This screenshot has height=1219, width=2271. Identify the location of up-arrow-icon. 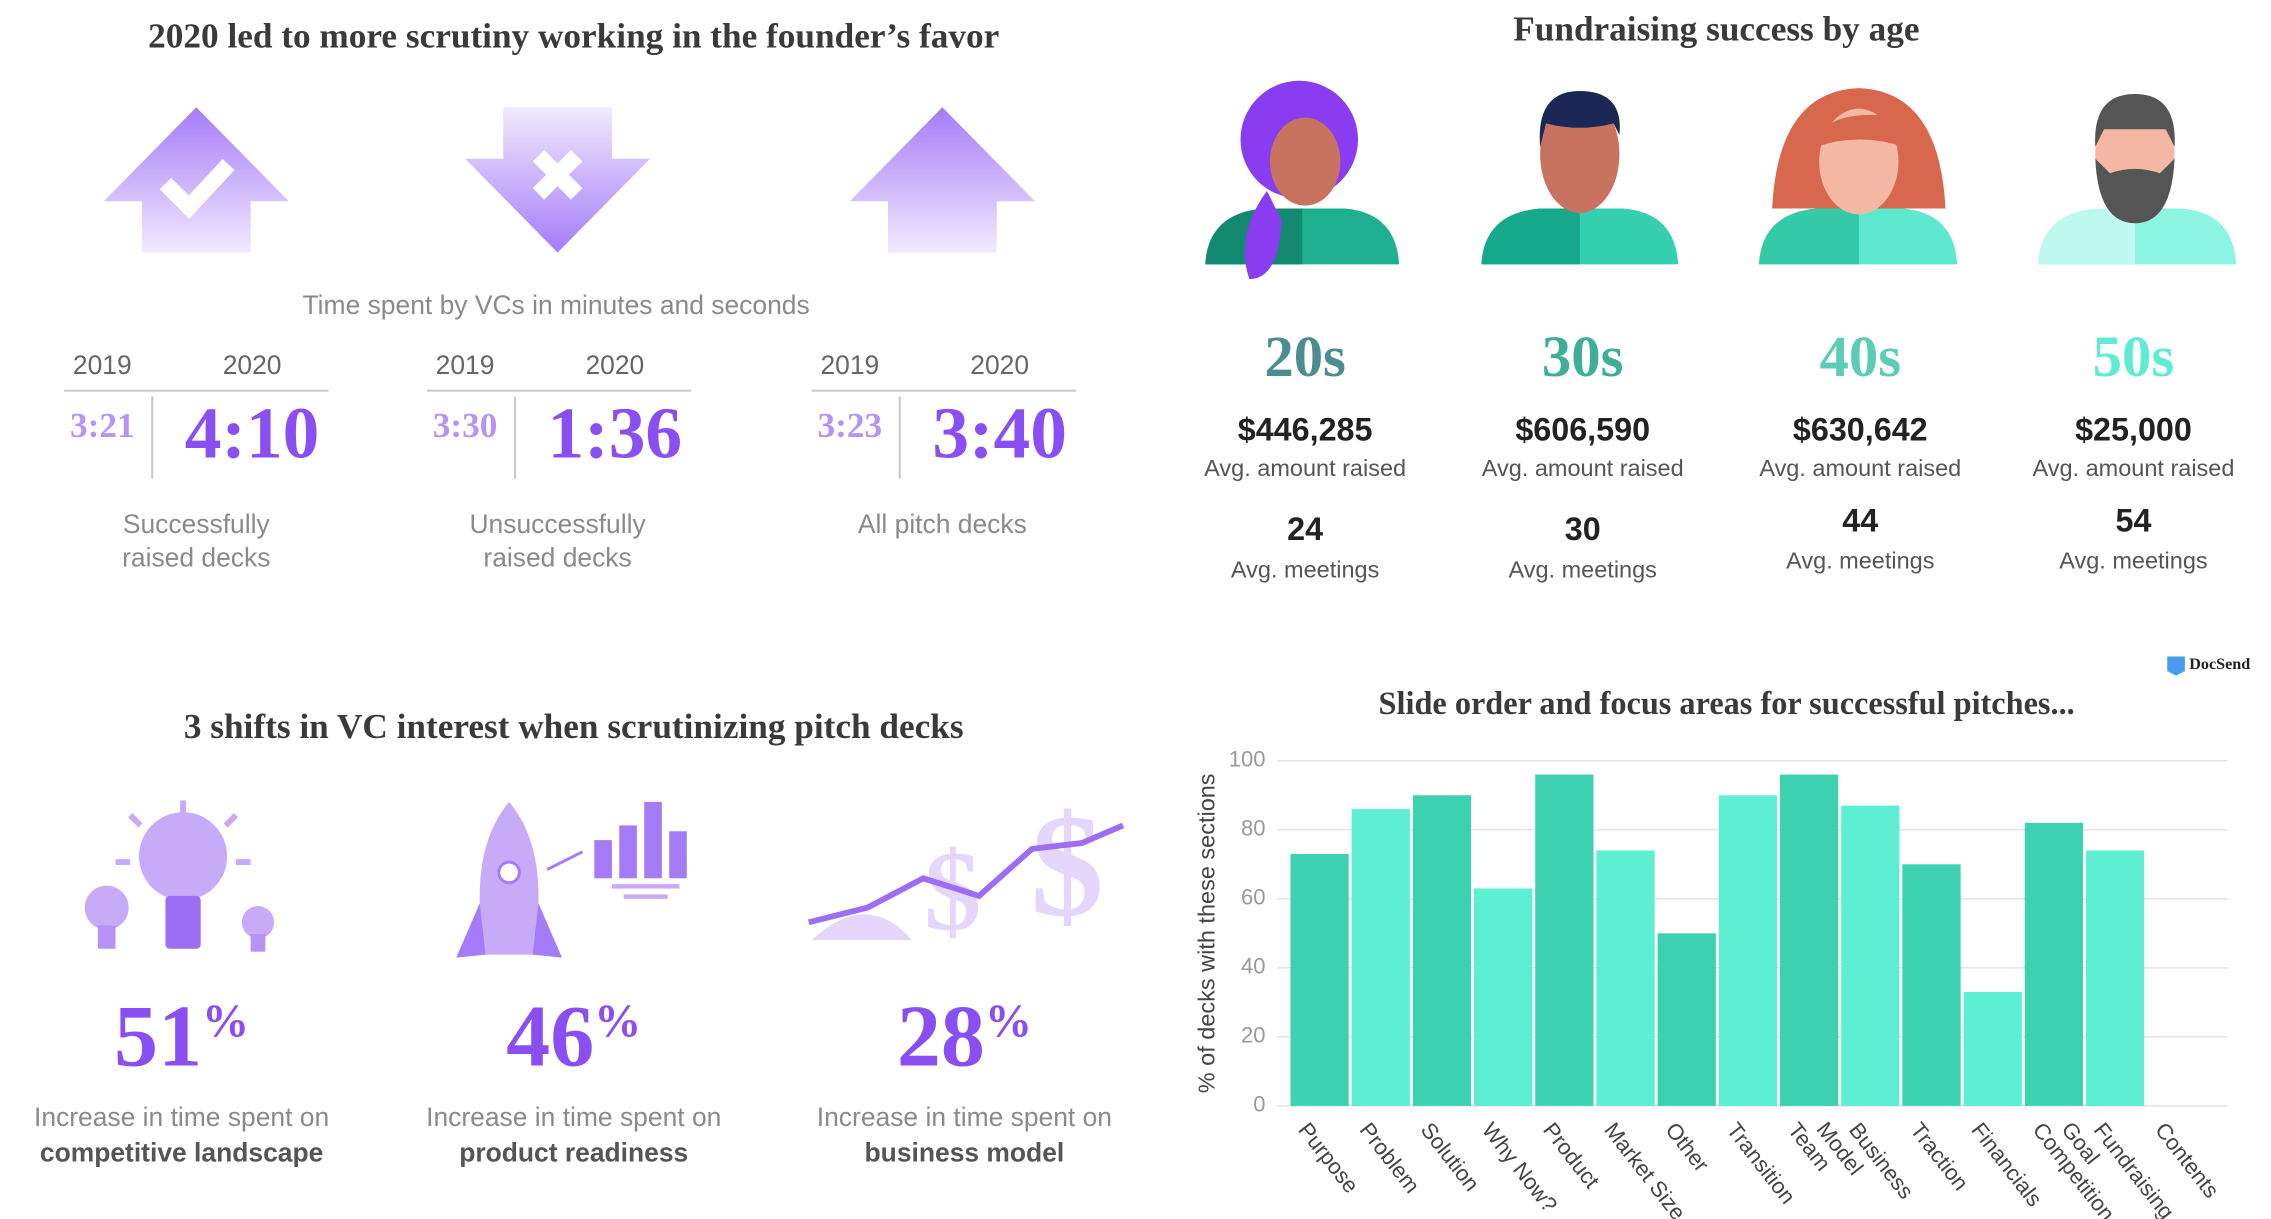
(942, 180).